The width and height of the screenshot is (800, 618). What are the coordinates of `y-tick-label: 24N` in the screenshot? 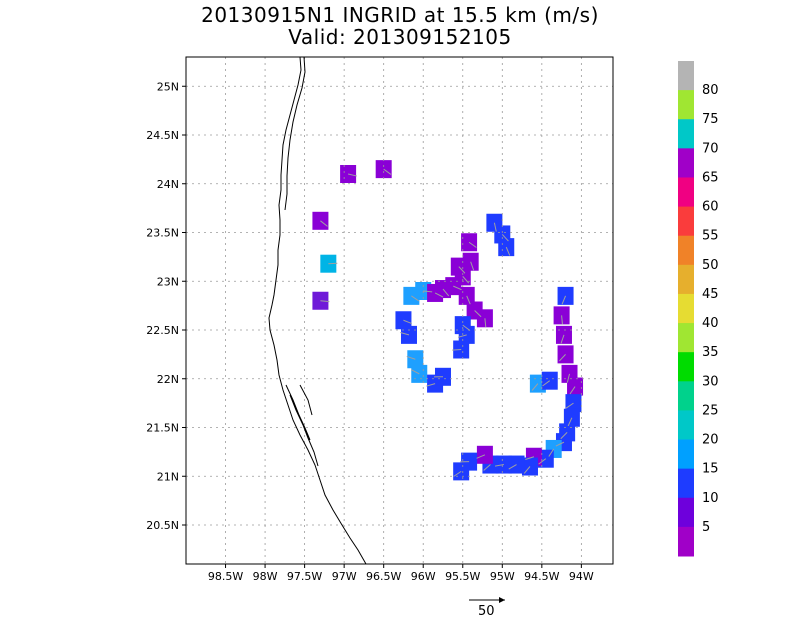 It's located at (168, 184).